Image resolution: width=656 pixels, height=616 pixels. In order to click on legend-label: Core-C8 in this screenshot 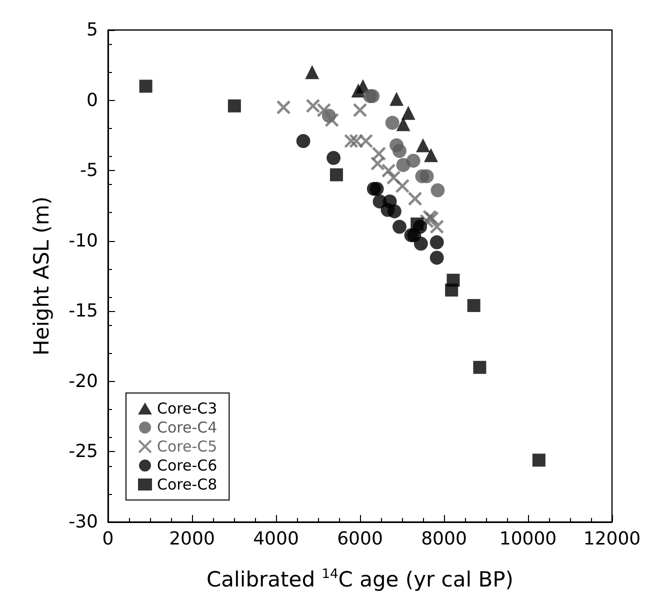, I will do `click(187, 485)`.